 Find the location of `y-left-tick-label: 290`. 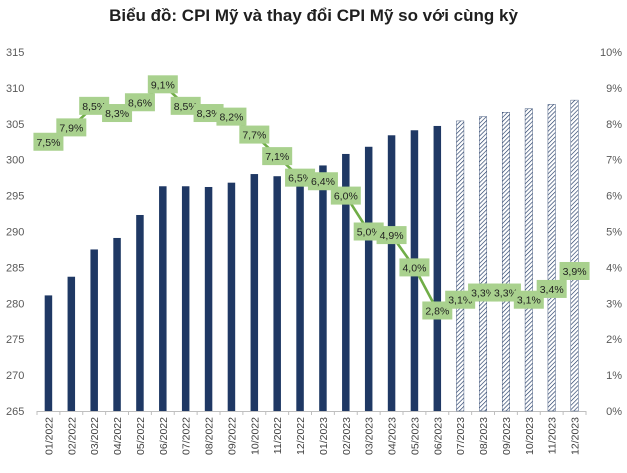

y-left-tick-label: 290 is located at coordinates (15, 233).